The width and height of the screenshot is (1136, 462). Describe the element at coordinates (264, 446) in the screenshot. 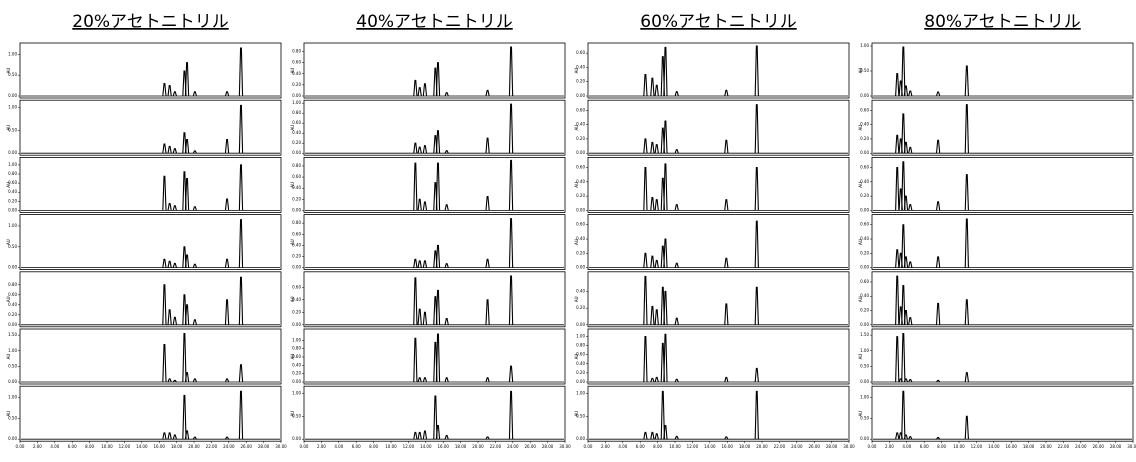

I see `x-tick-label: 28.00` at that location.